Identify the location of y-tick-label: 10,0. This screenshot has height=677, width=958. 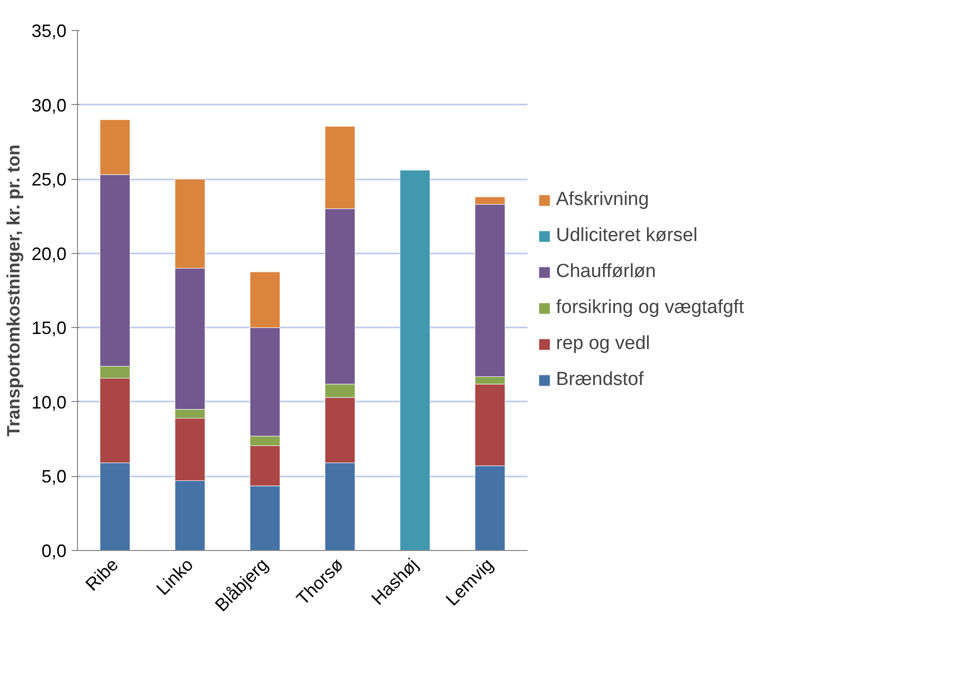
(49, 402).